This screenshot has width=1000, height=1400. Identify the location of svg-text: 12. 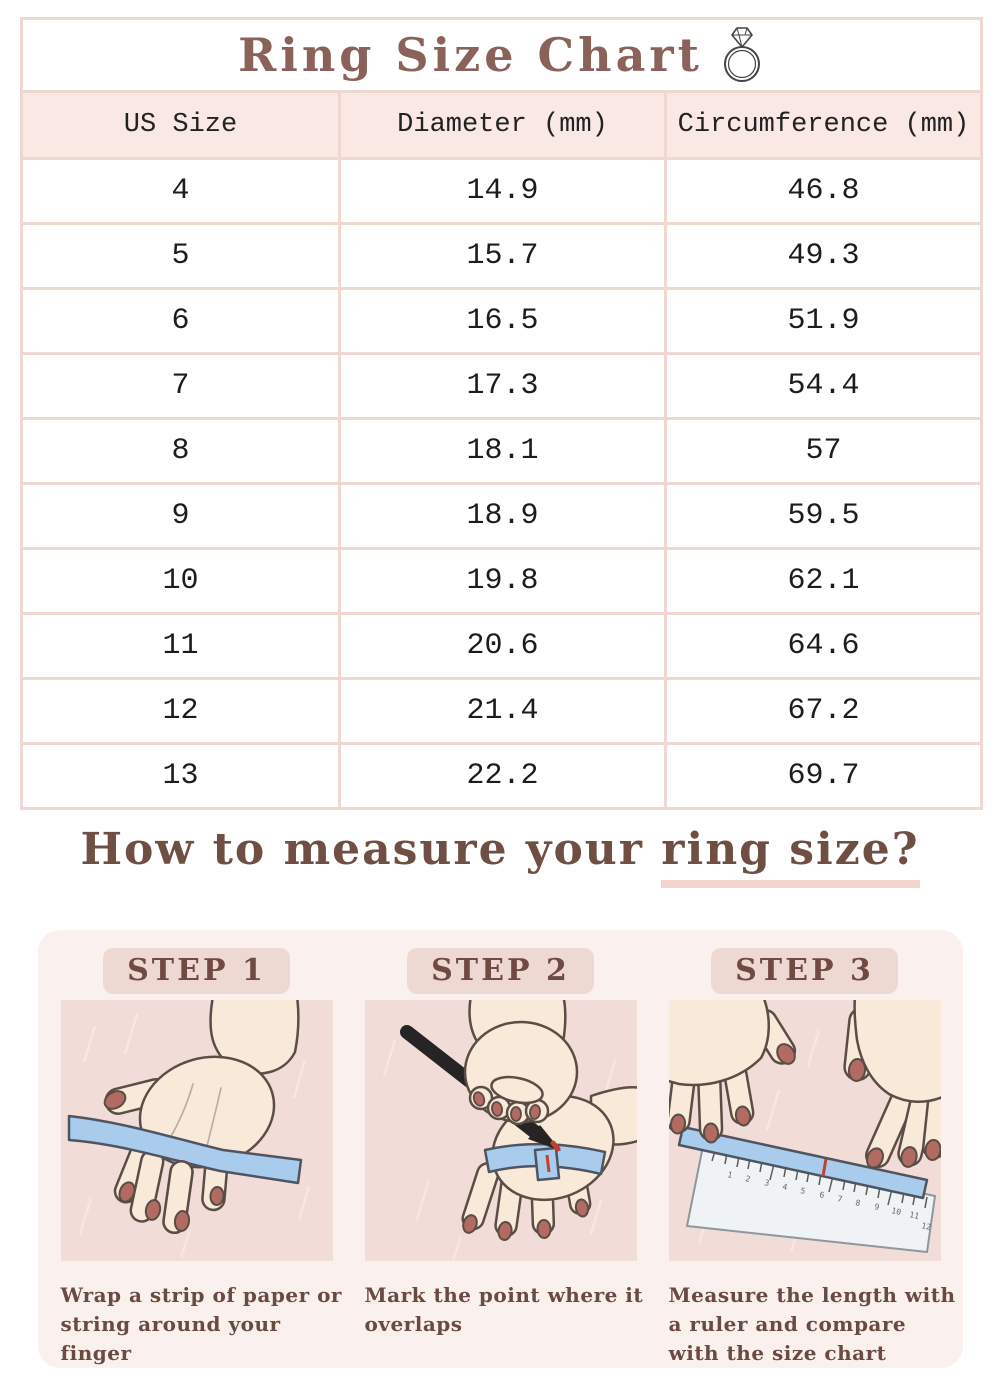
(925, 1226).